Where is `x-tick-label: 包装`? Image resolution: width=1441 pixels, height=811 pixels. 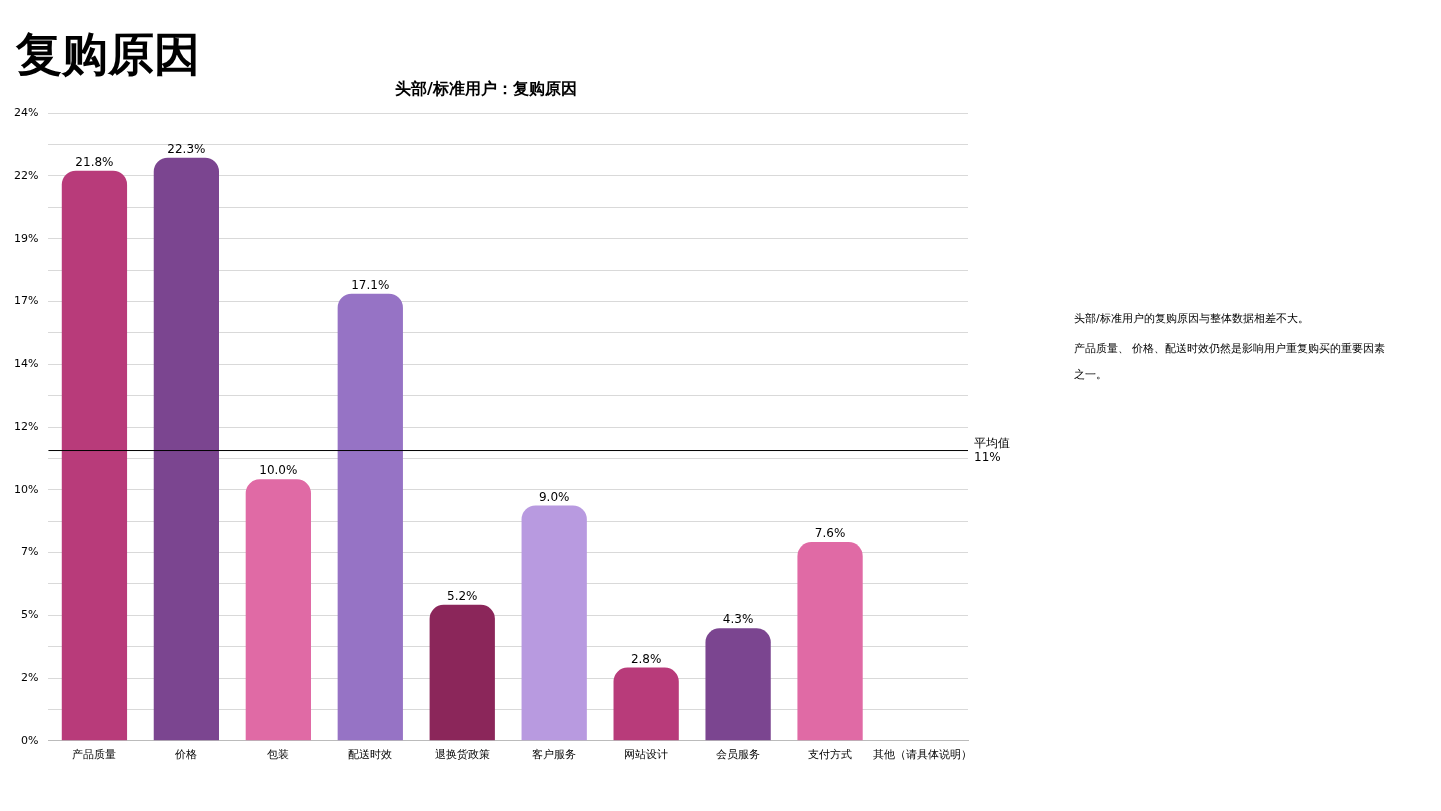
x-tick-label: 包装 is located at coordinates (278, 755).